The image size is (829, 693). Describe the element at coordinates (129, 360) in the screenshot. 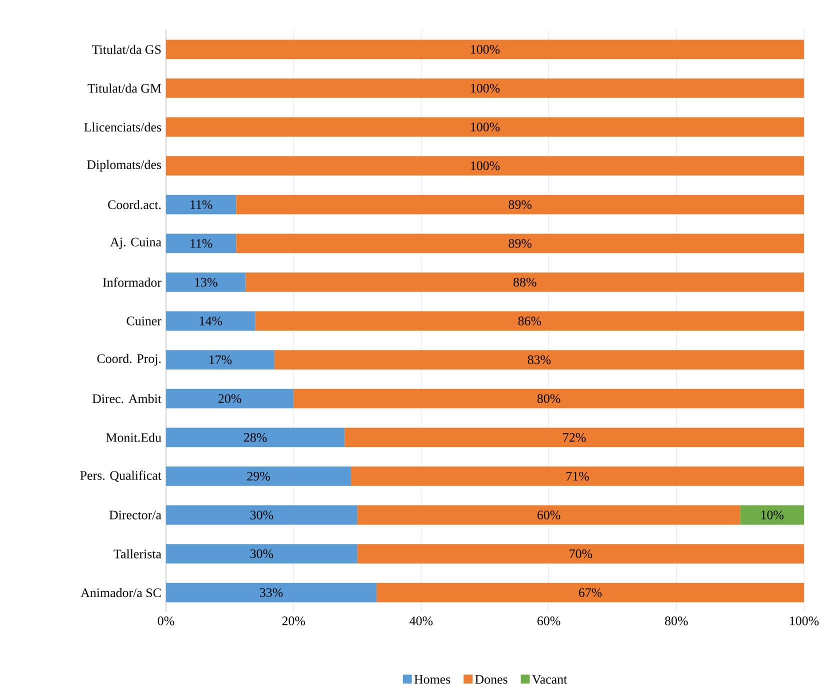

I see `y-tick-label: Coord. Proj.` at that location.